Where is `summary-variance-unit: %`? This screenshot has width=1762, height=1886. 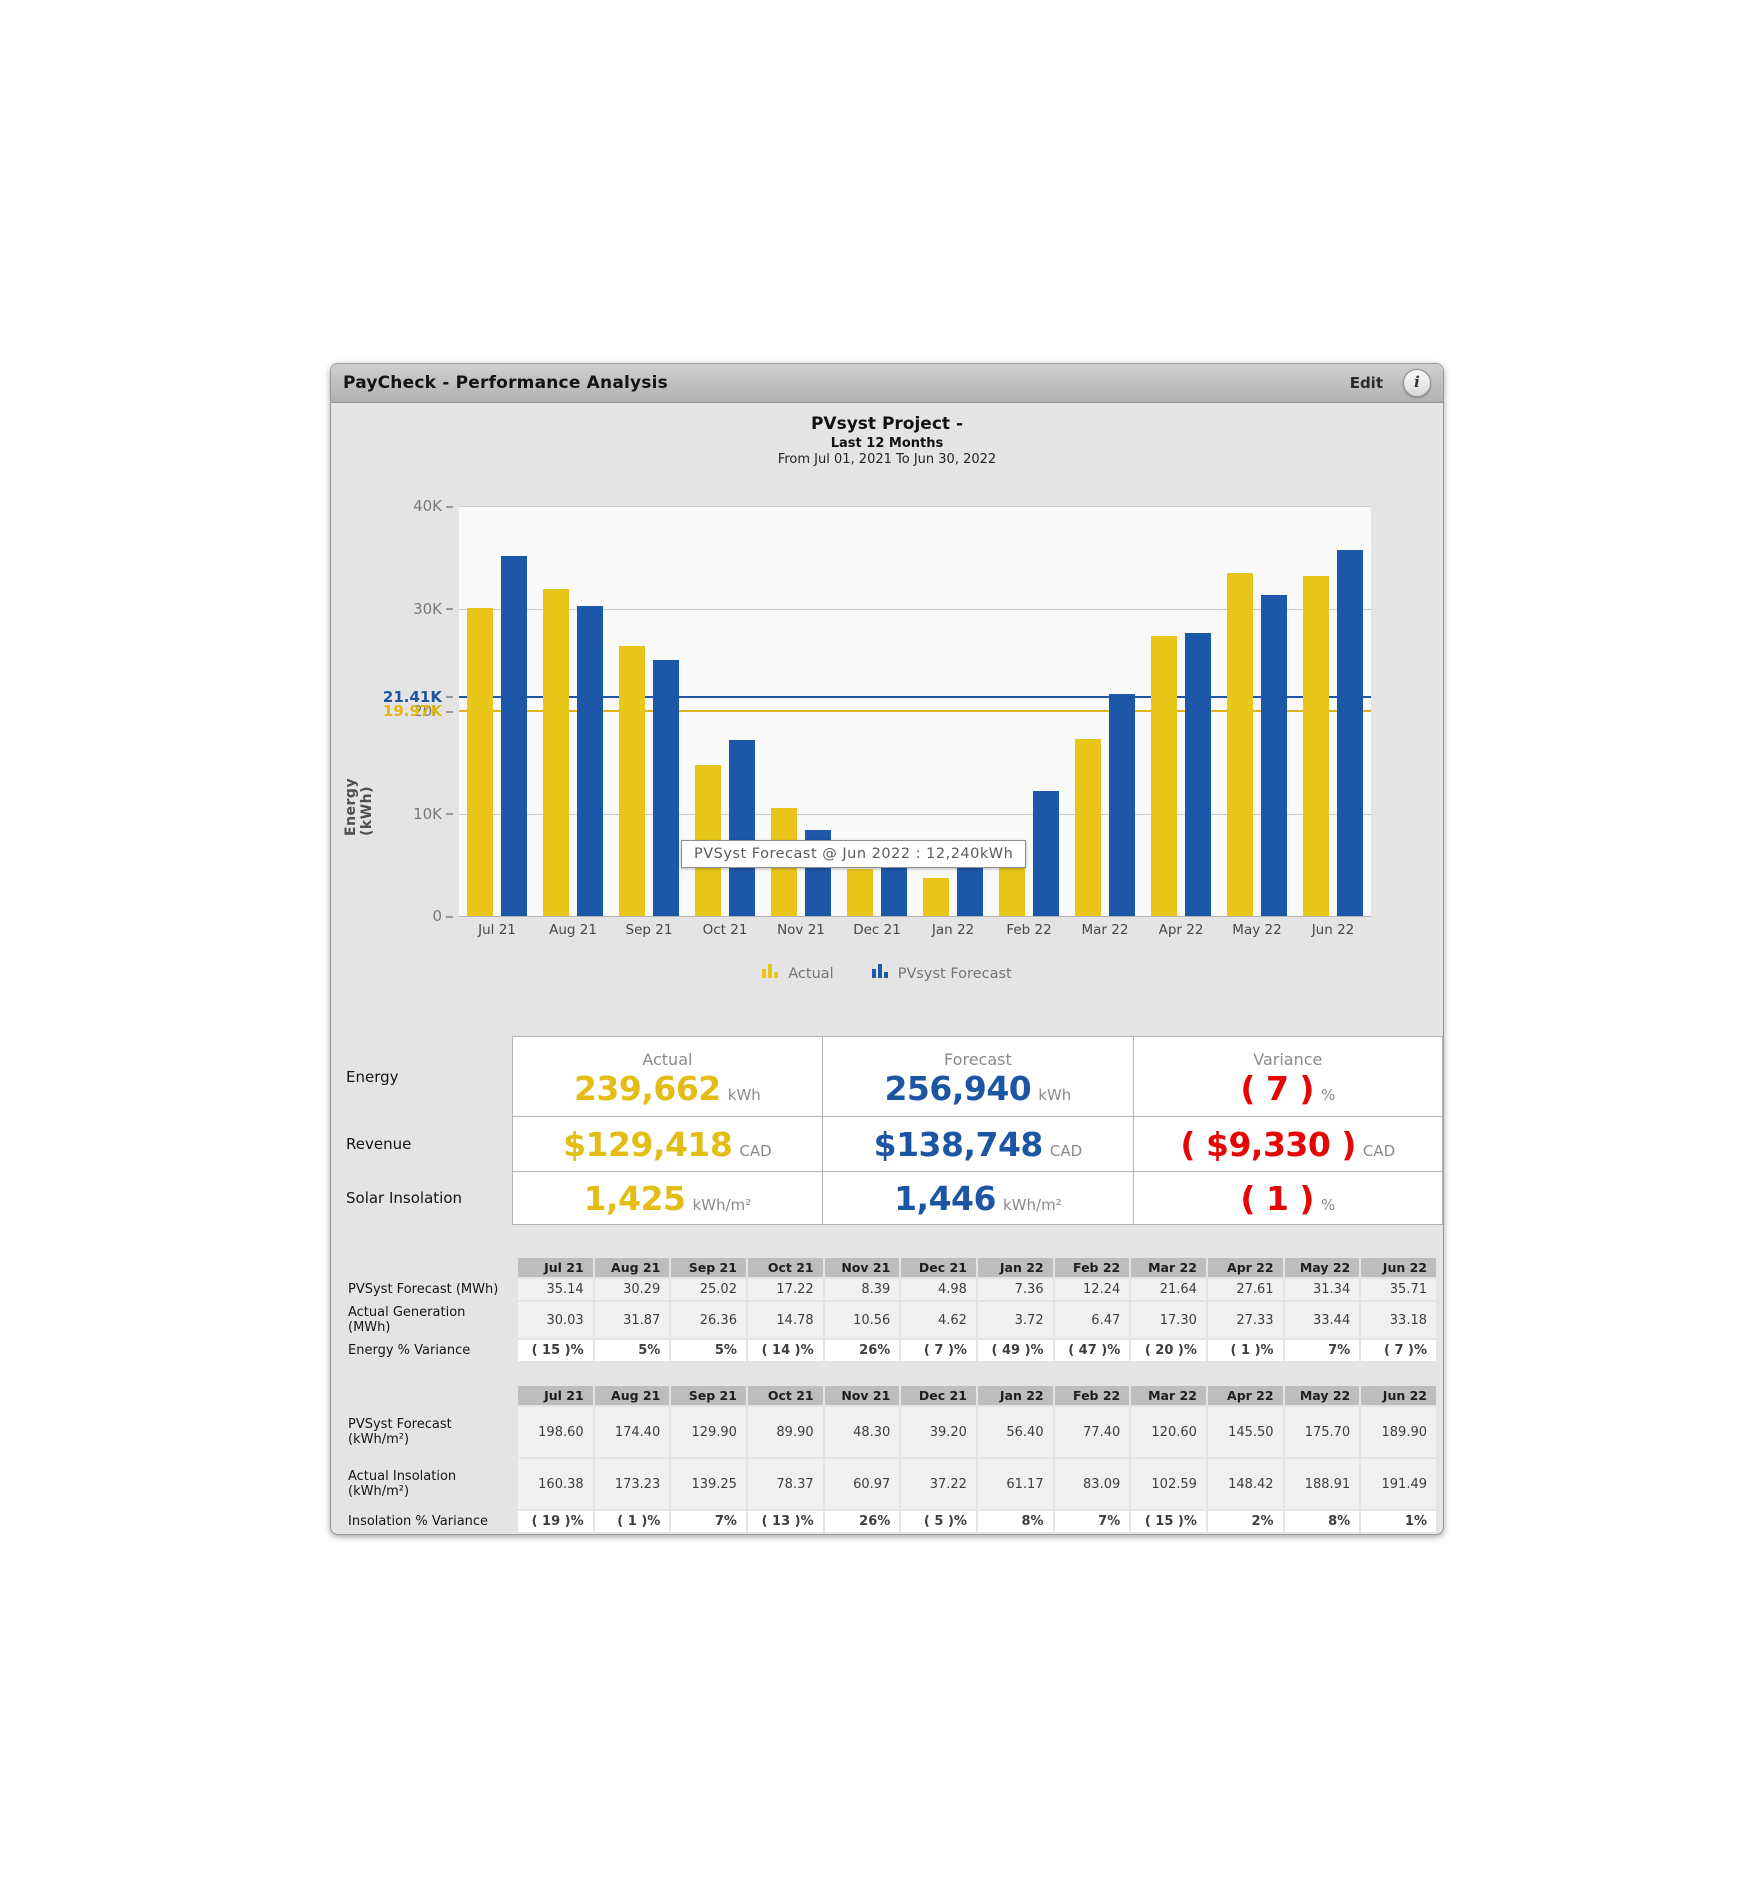 summary-variance-unit: % is located at coordinates (1328, 1204).